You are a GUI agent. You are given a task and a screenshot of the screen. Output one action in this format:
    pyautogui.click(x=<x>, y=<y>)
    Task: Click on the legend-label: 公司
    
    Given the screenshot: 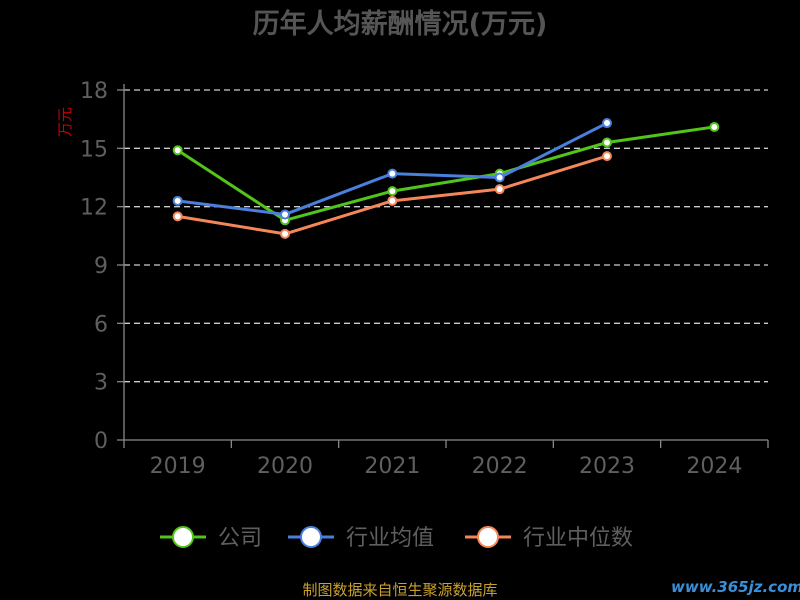 What is the action you would take?
    pyautogui.click(x=240, y=538)
    